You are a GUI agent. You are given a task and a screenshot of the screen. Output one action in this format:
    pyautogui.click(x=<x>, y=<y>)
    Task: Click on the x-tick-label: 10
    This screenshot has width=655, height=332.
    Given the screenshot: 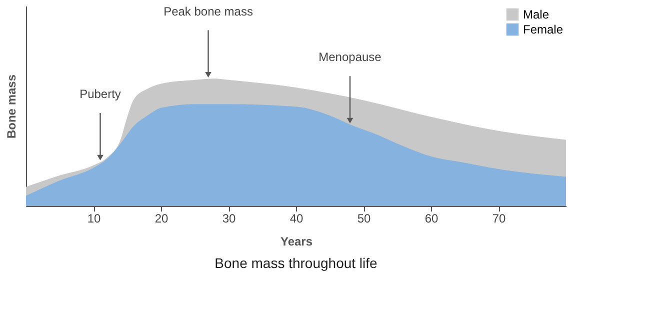 What is the action you would take?
    pyautogui.click(x=94, y=219)
    